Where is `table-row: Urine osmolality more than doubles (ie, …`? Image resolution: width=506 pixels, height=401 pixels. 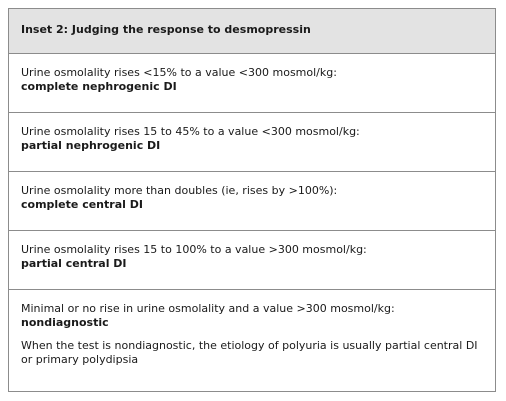 table-row: Urine osmolality more than doubles (ie, … is located at coordinates (252, 201).